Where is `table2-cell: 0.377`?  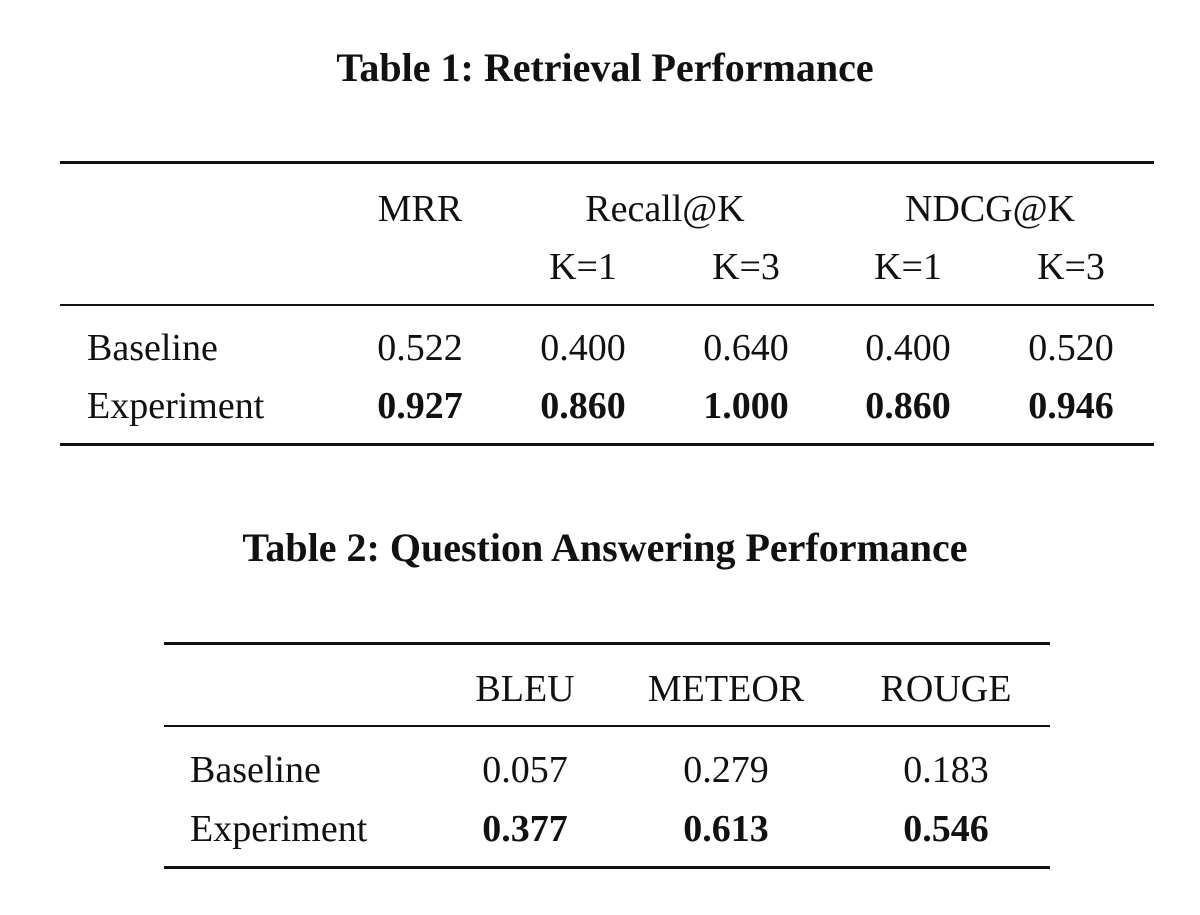 table2-cell: 0.377 is located at coordinates (525, 829).